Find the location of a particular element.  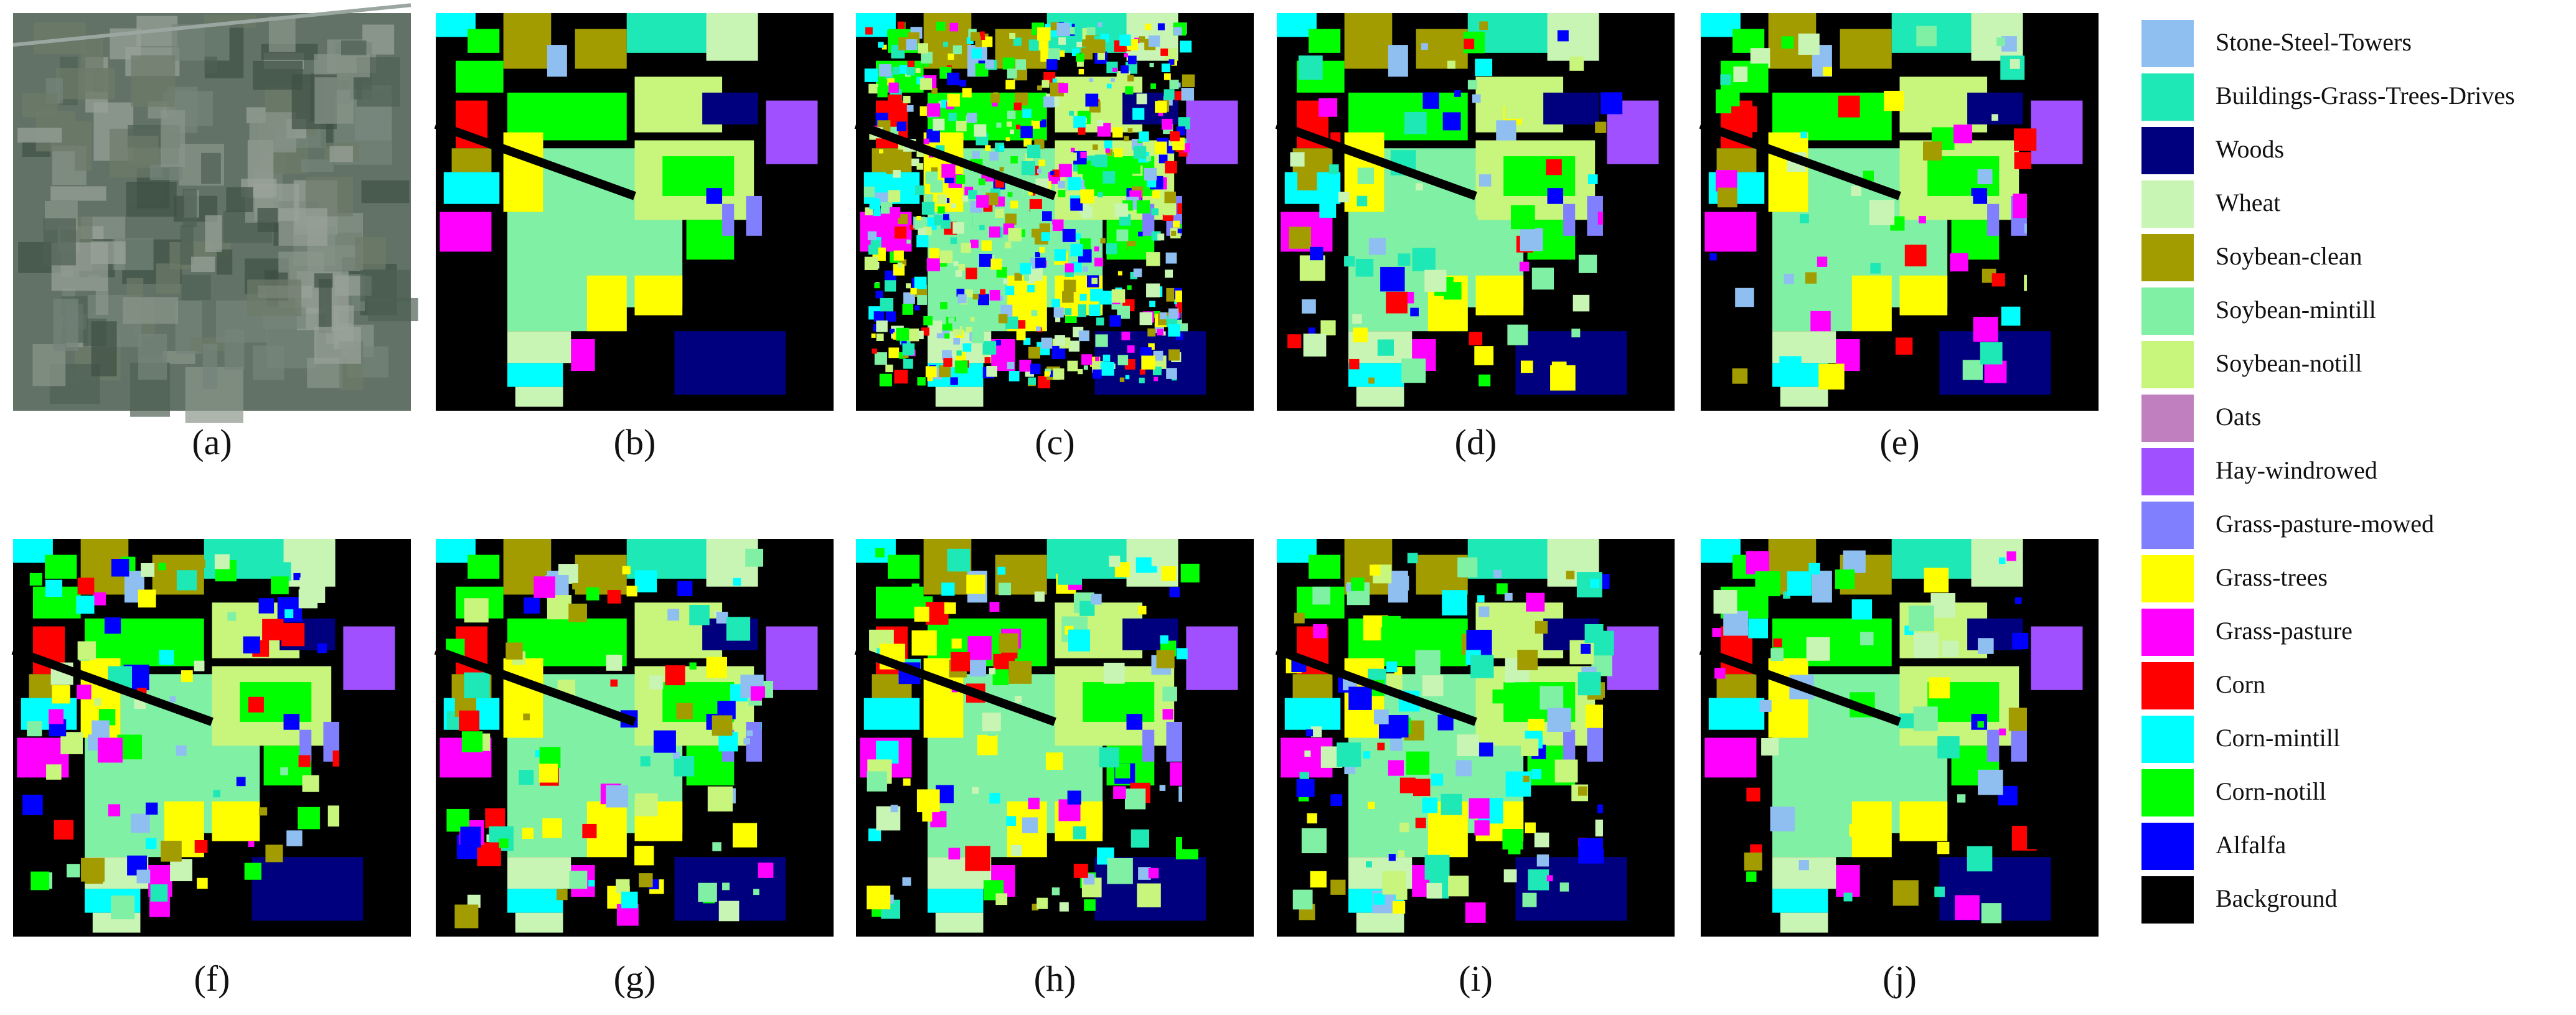

legend-swatch is located at coordinates (2167, 578).